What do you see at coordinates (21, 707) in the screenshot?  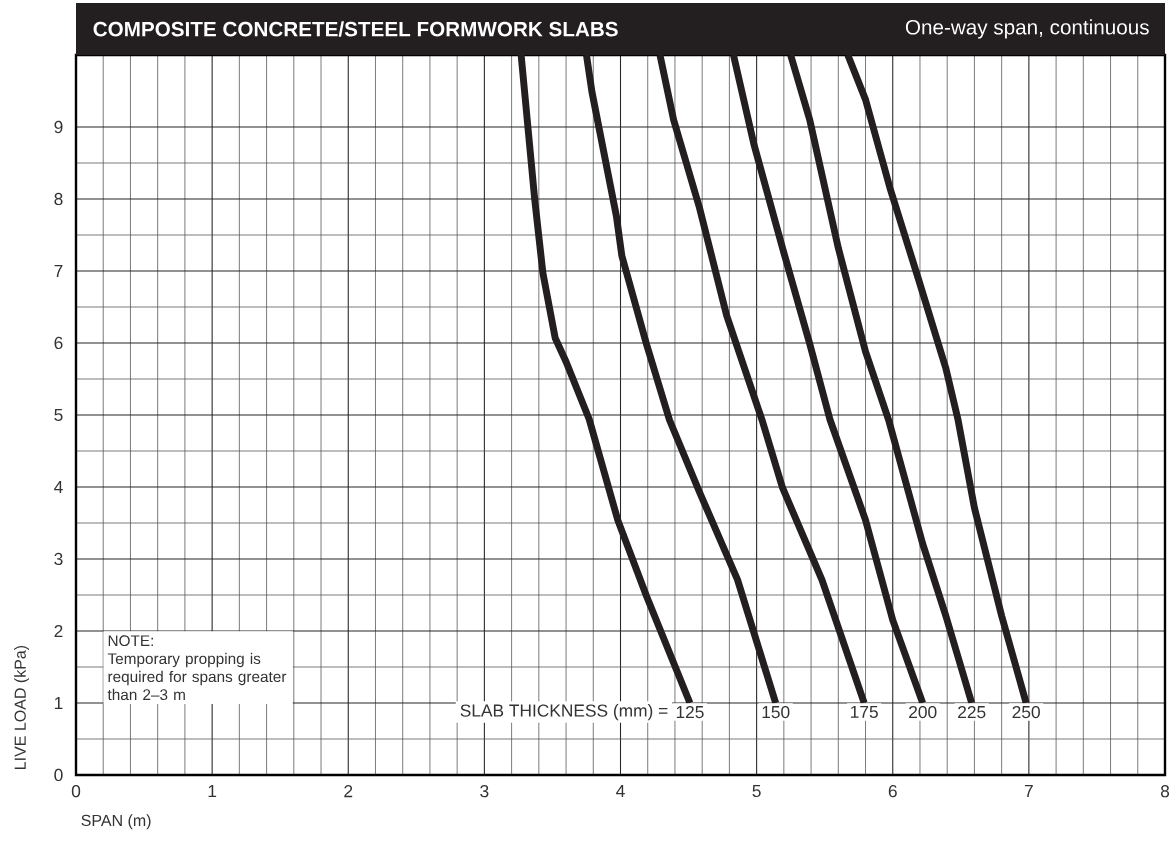 I see `y-axis-title: LIVE LOAD (kPa)` at bounding box center [21, 707].